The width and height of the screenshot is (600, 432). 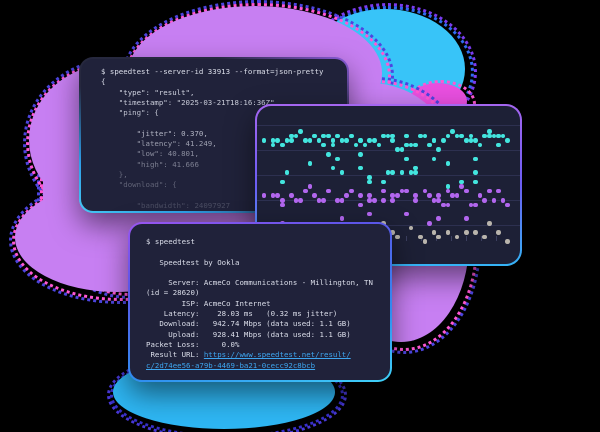 What do you see at coordinates (193, 262) in the screenshot?
I see `terminal-line: Speedtest by Ookla` at bounding box center [193, 262].